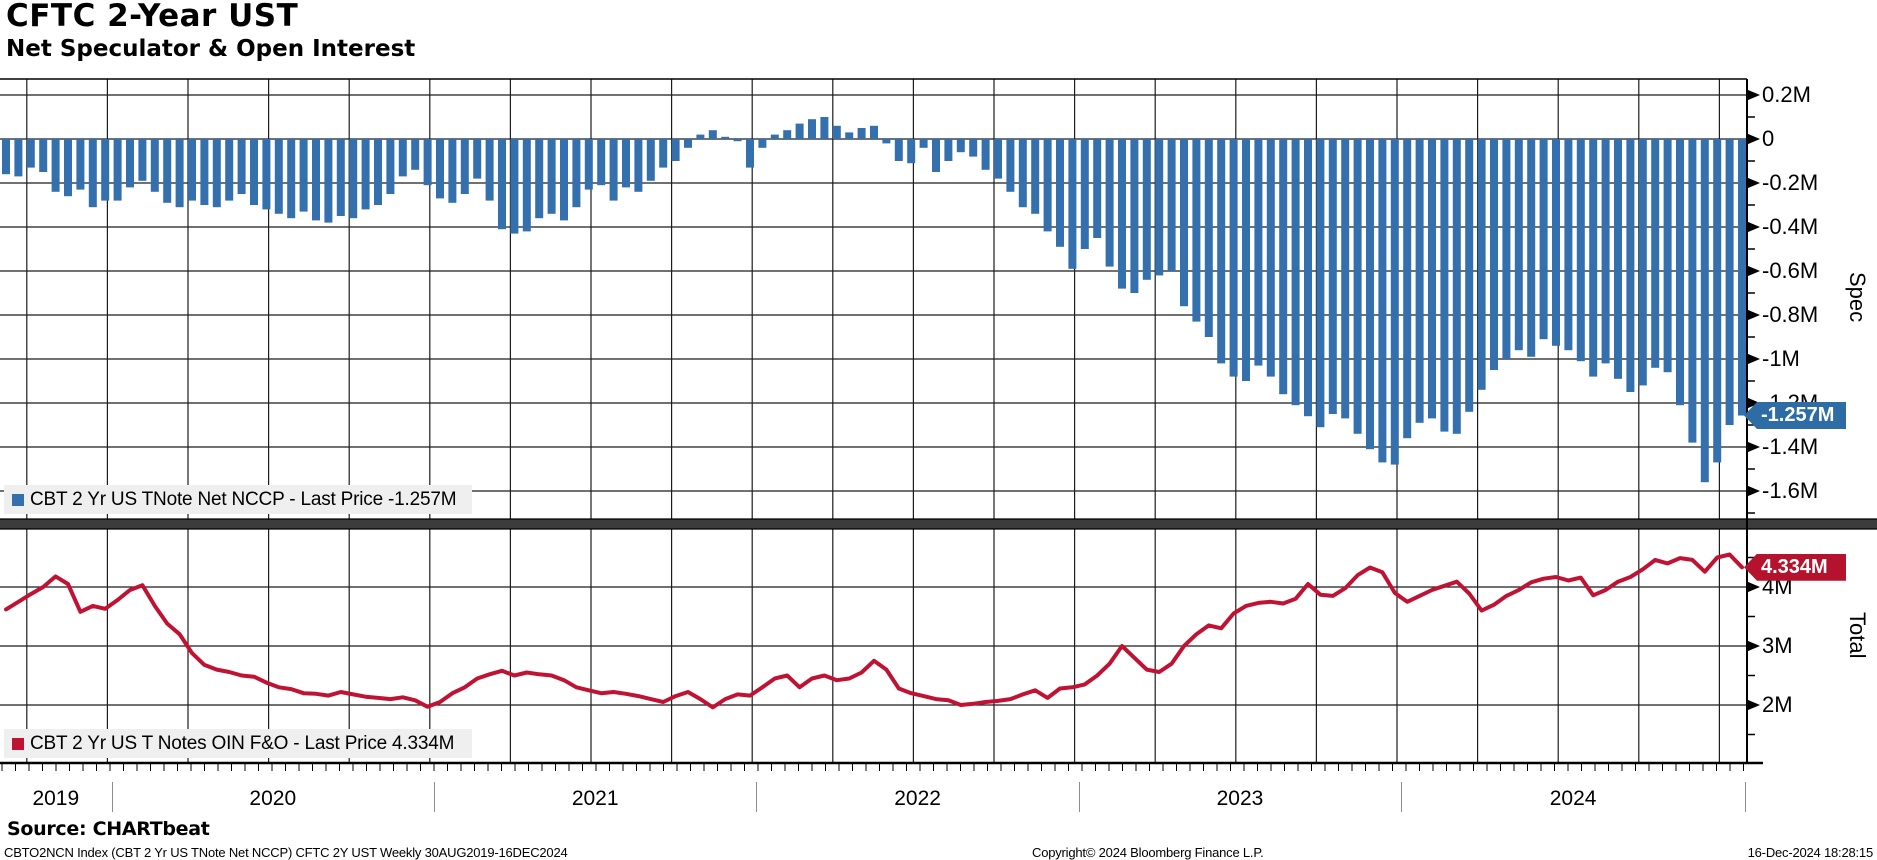  What do you see at coordinates (1240, 798) in the screenshot?
I see `year-label: 2023` at bounding box center [1240, 798].